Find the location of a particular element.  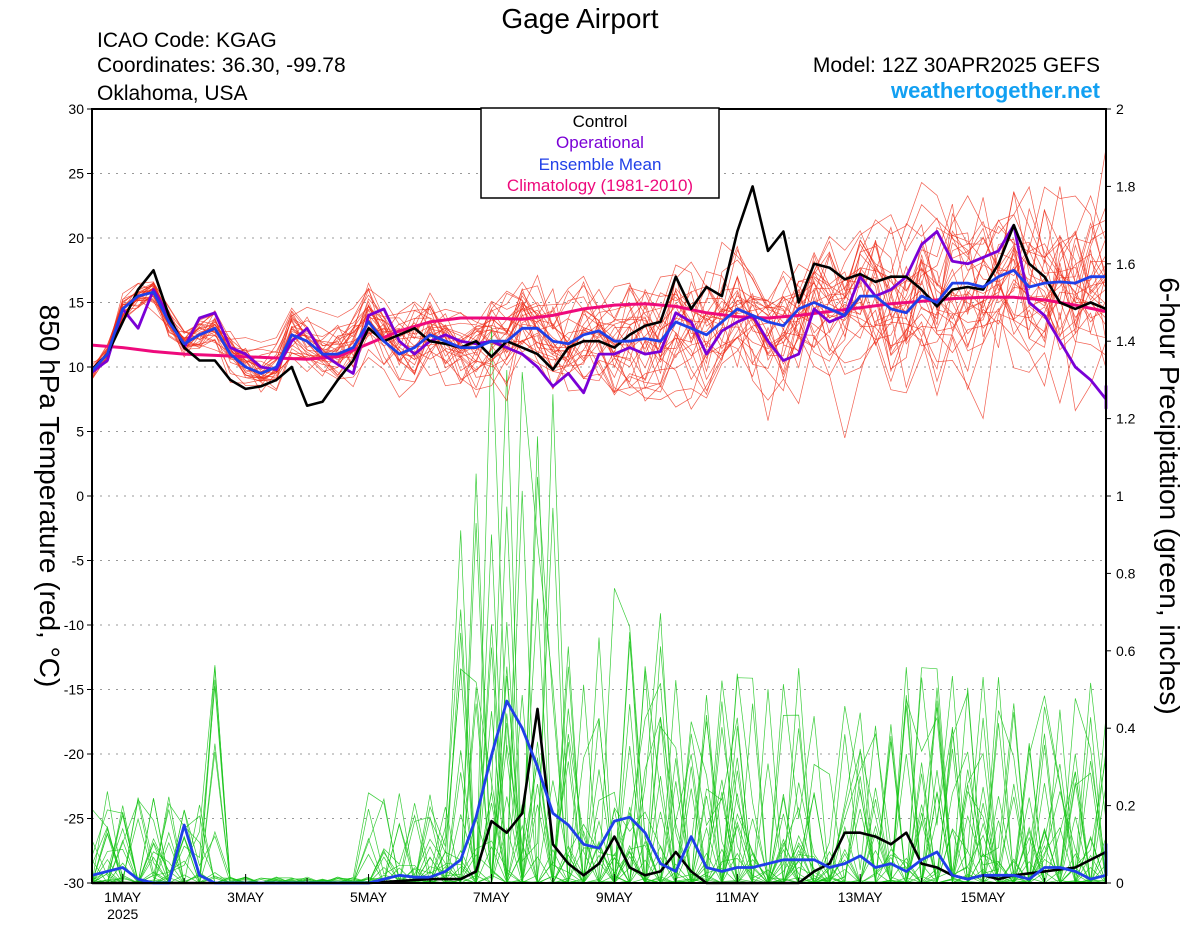

x-tick-label: 5MAY is located at coordinates (369, 897).